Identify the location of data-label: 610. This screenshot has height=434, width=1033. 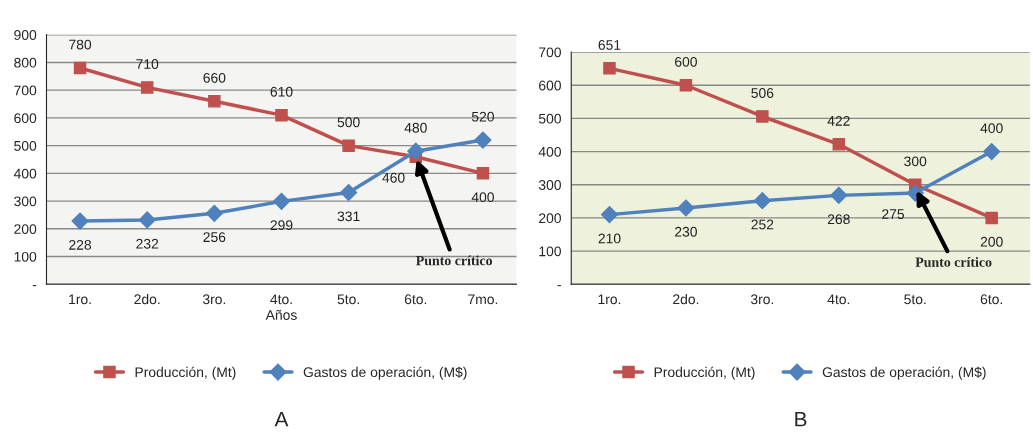
(281, 91).